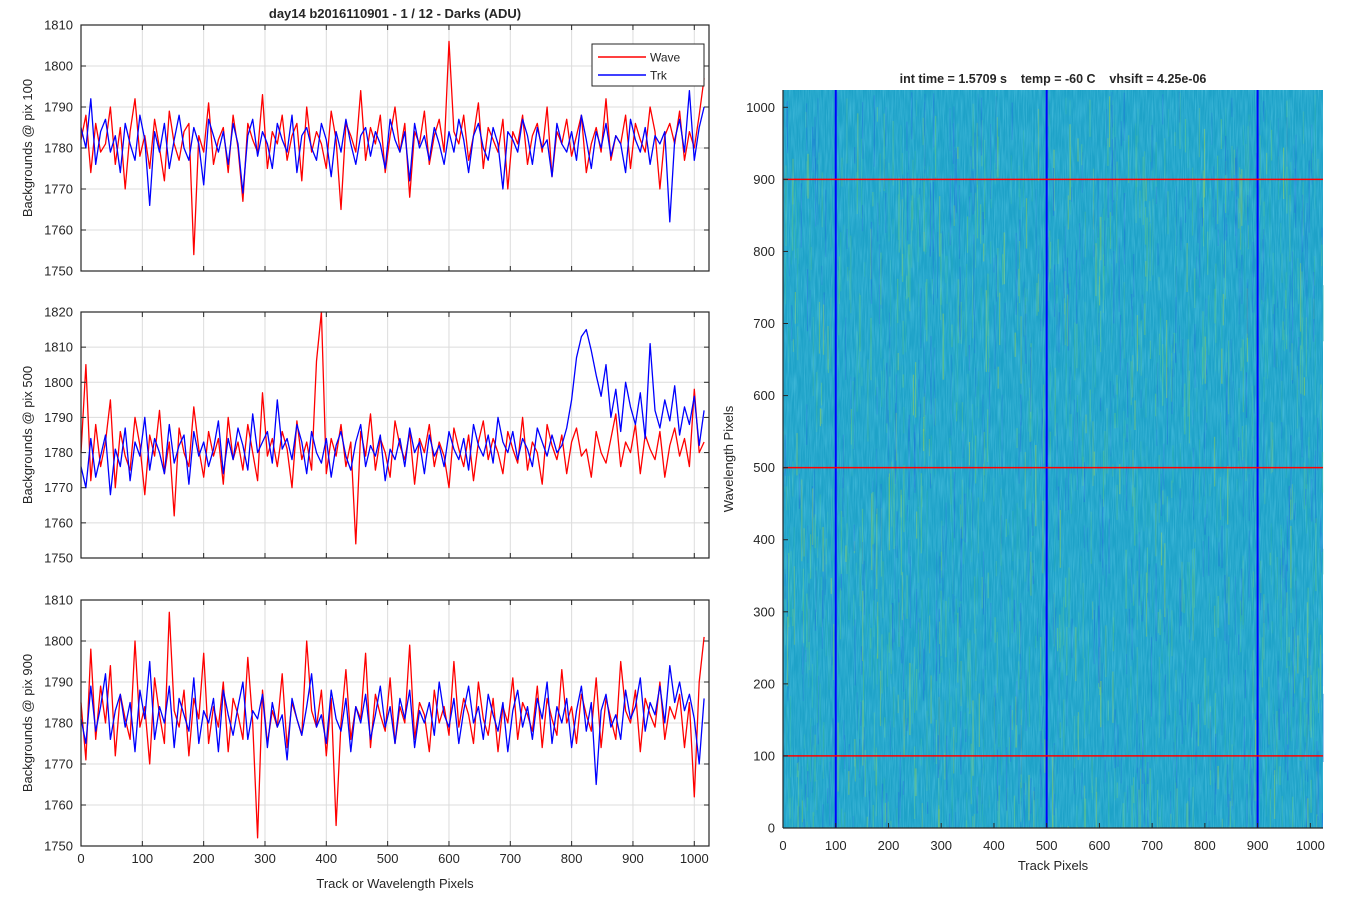 This screenshot has height=900, width=1350. Describe the element at coordinates (27, 148) in the screenshot. I see `y-axis-label: Backgrounds @ pix 100` at that location.